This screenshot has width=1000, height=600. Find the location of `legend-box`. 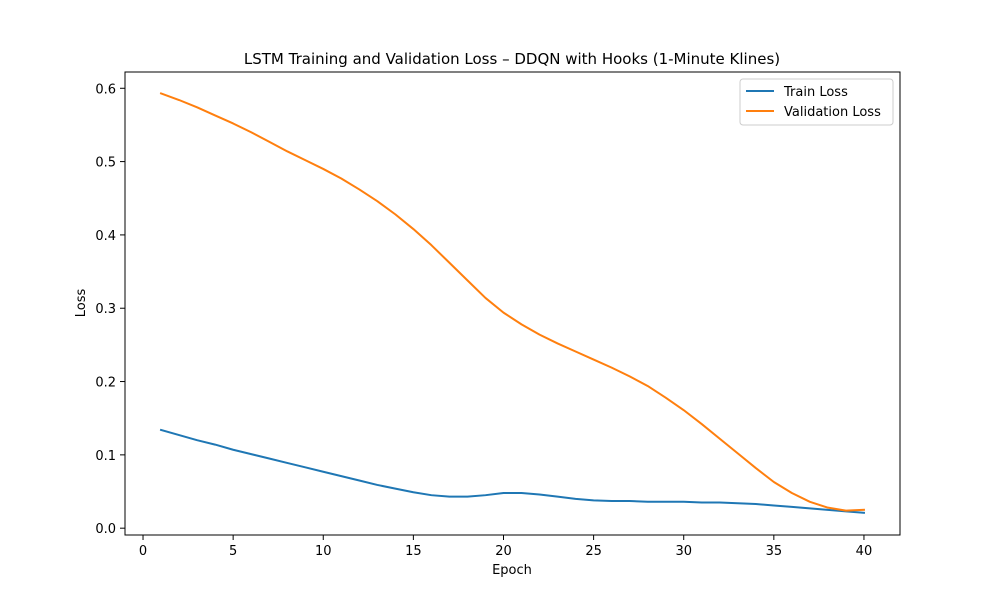

legend-box is located at coordinates (816, 102).